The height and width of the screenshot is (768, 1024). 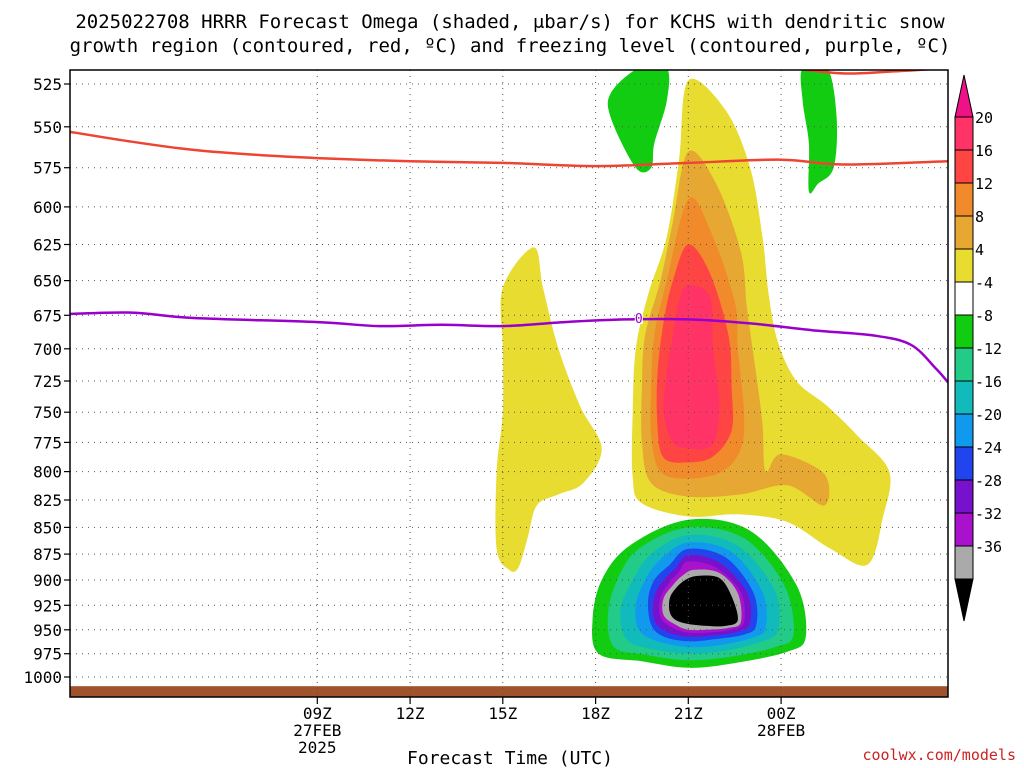 I want to click on colorbar-label: -8, so click(x=984, y=316).